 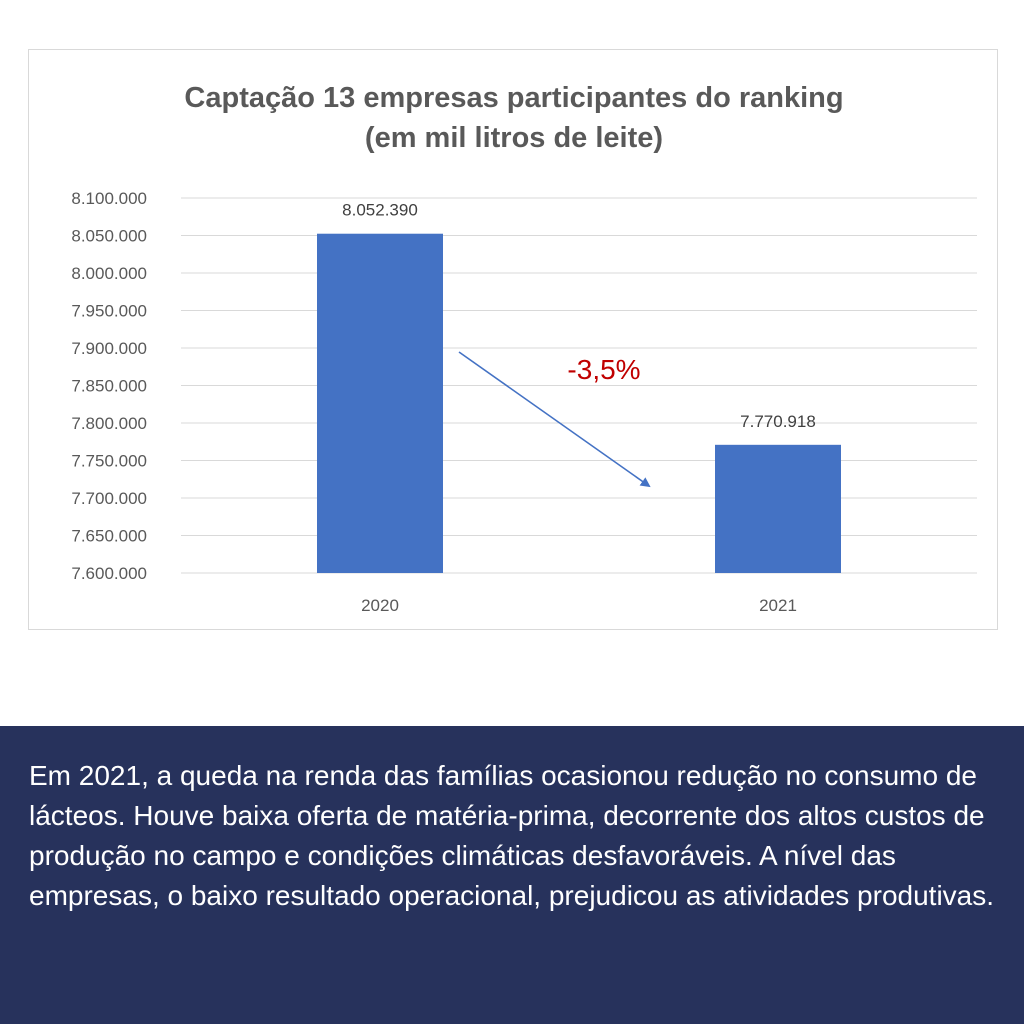 What do you see at coordinates (109, 498) in the screenshot?
I see `y-tick-label: 7.700.000` at bounding box center [109, 498].